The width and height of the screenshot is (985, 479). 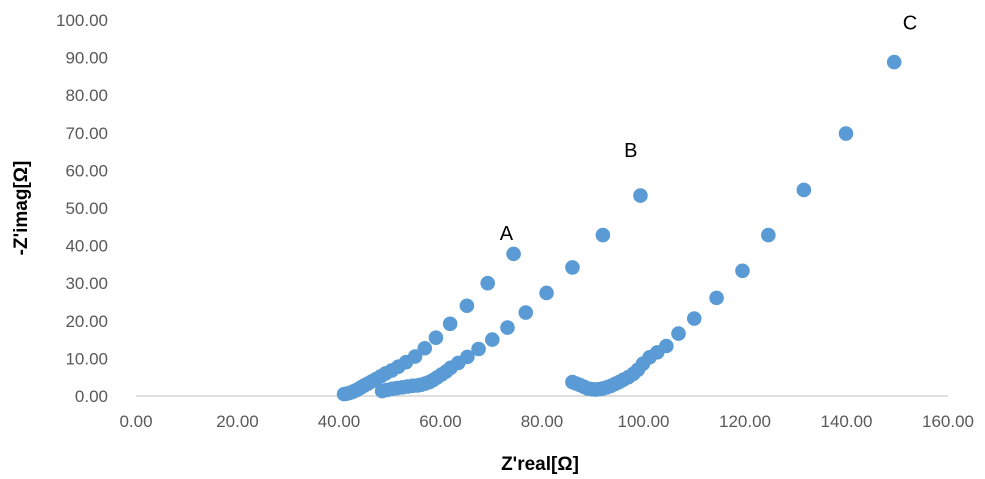 I want to click on y-tick-label: 60.00, so click(x=86, y=170).